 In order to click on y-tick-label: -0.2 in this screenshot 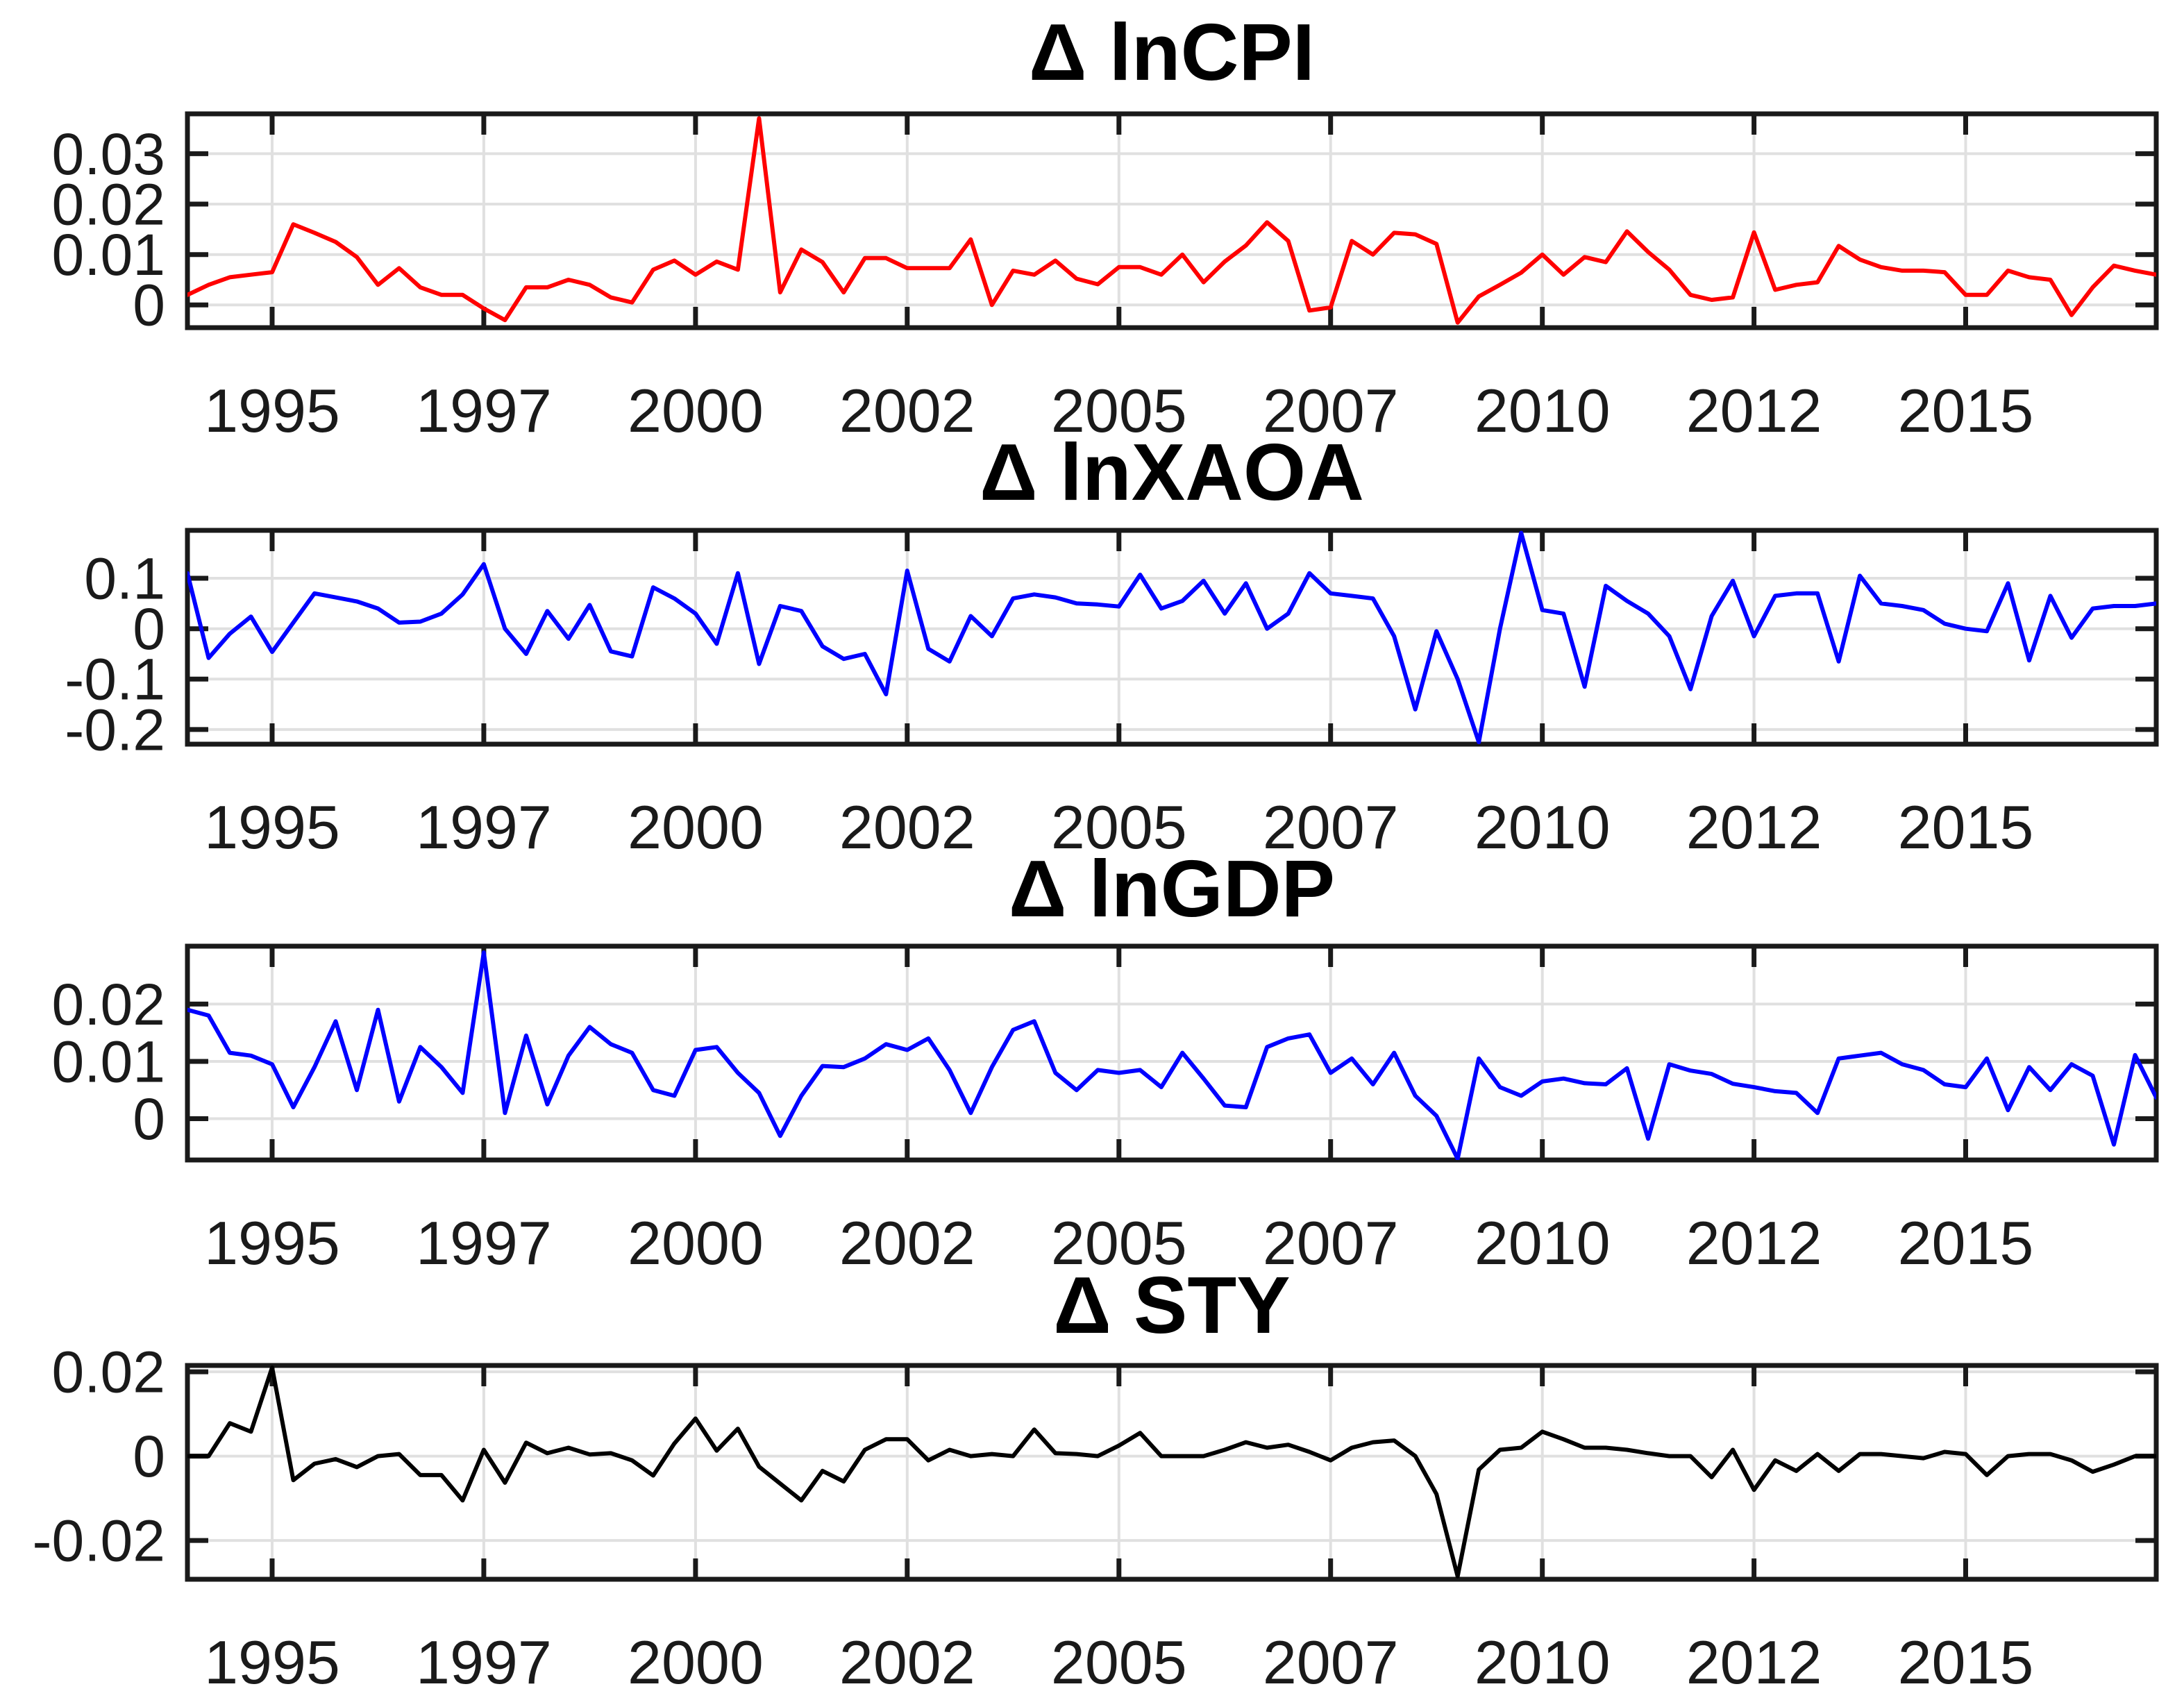, I will do `click(115, 729)`.